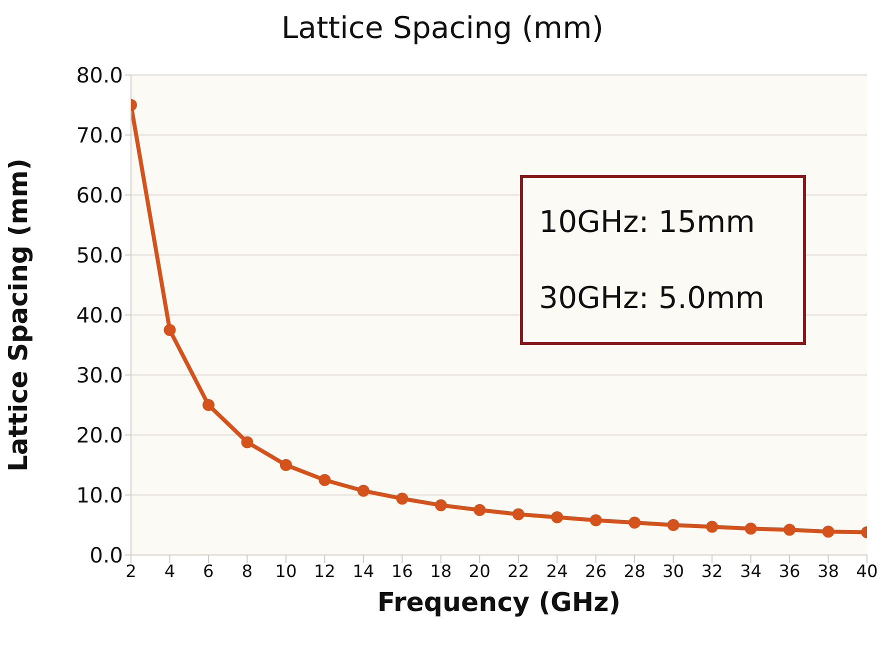  What do you see at coordinates (479, 572) in the screenshot?
I see `x-tick-label: 20` at bounding box center [479, 572].